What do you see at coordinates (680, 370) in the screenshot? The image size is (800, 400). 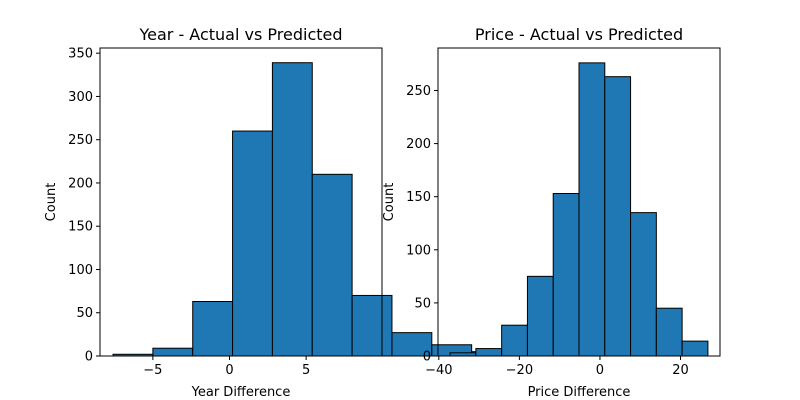 I see `x-tick-label: 20` at bounding box center [680, 370].